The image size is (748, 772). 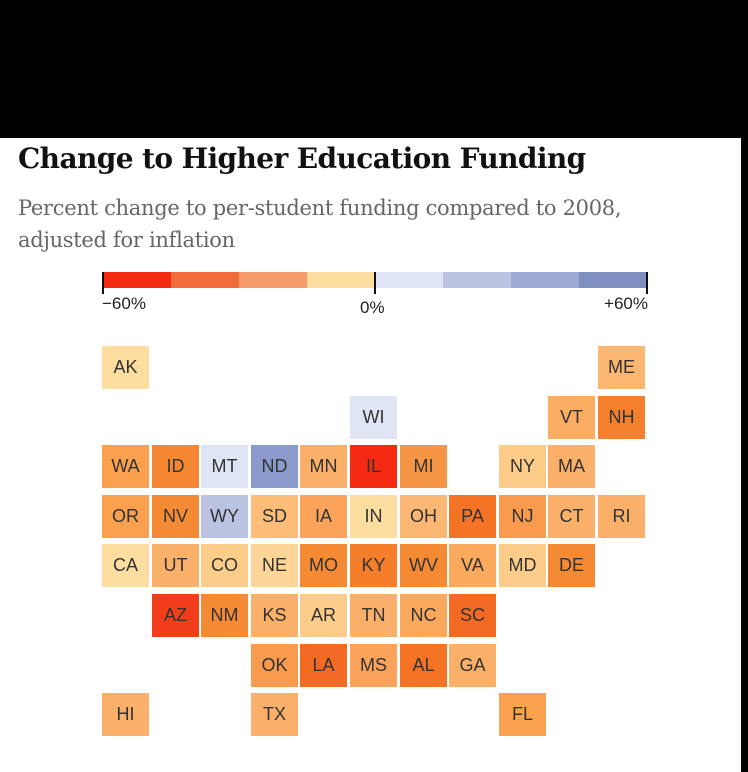 What do you see at coordinates (175, 516) in the screenshot?
I see `state-tile-nv: NV` at bounding box center [175, 516].